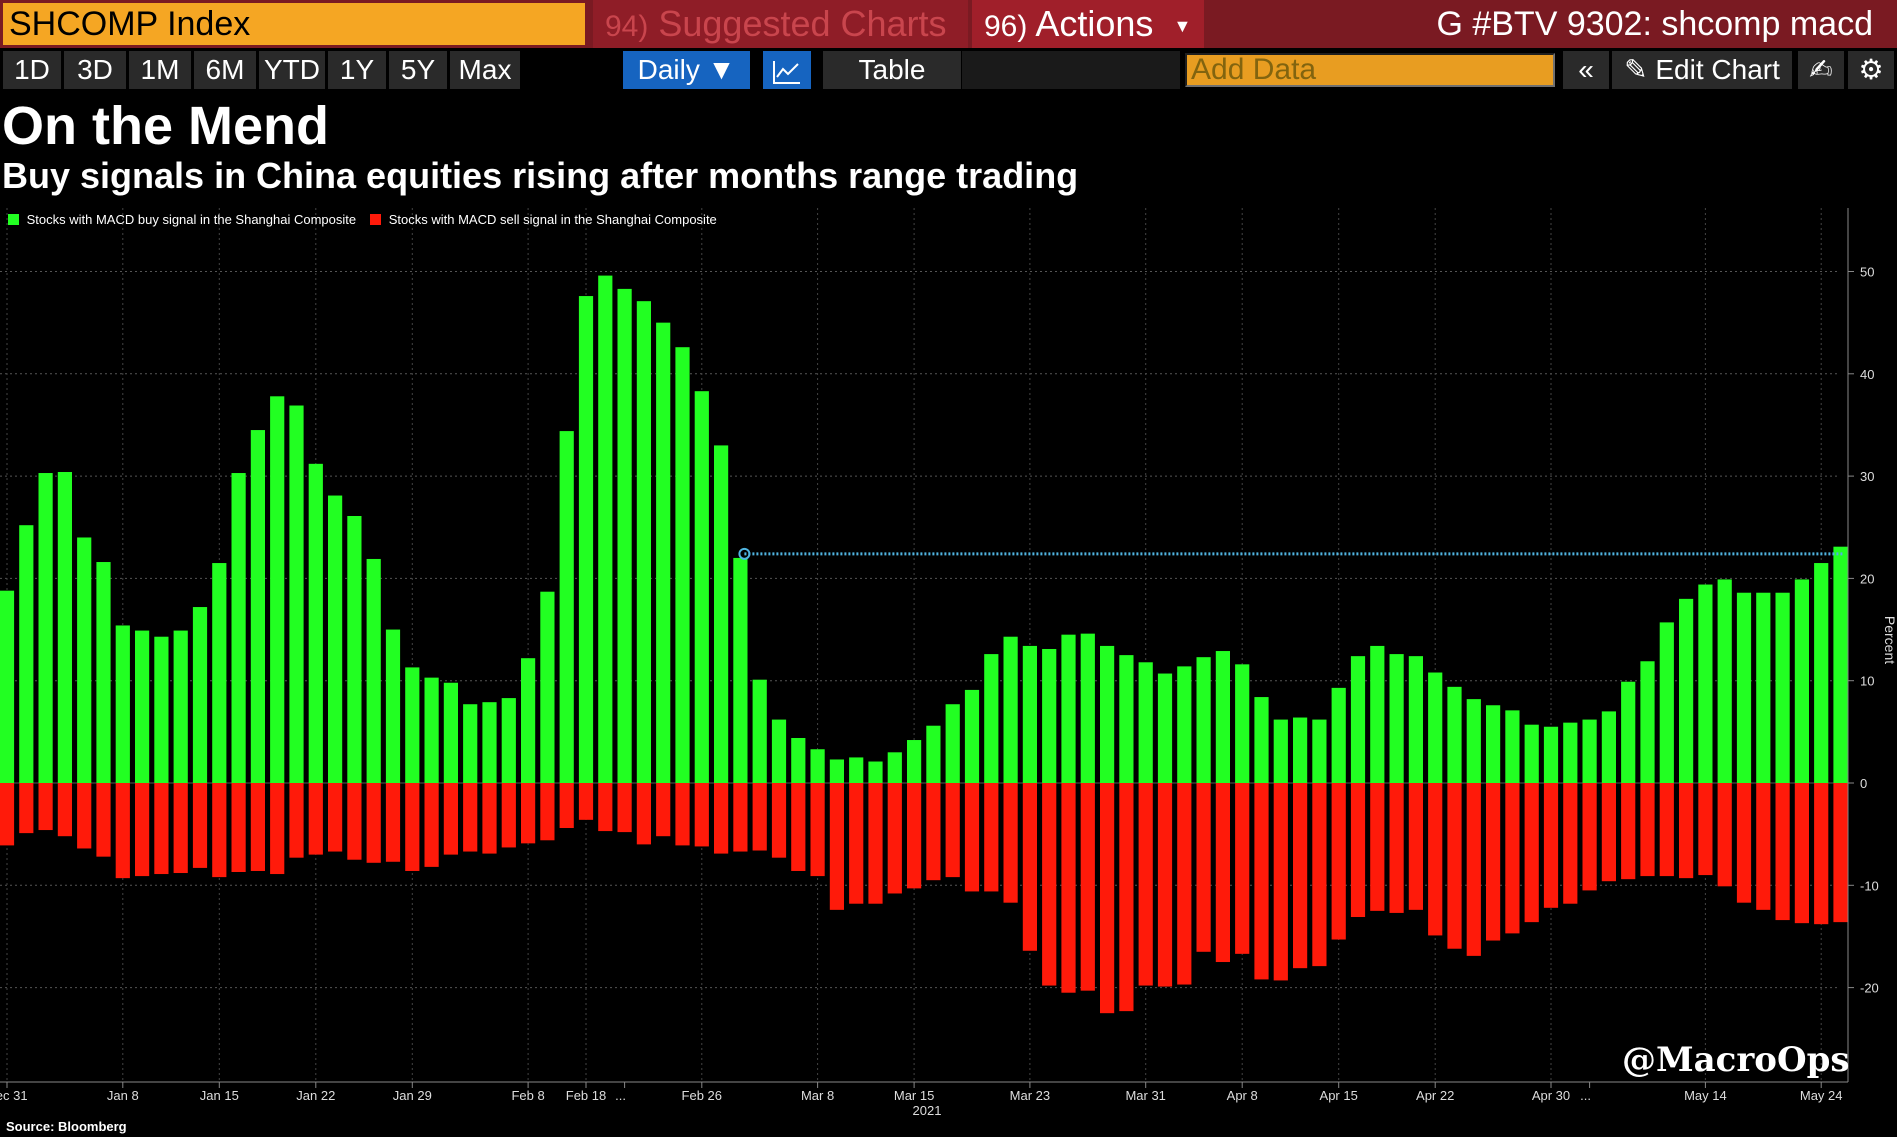 This screenshot has width=1897, height=1137. What do you see at coordinates (1654, 24) in the screenshot?
I see `command-title: G #BTV 9302: shcomp macd` at bounding box center [1654, 24].